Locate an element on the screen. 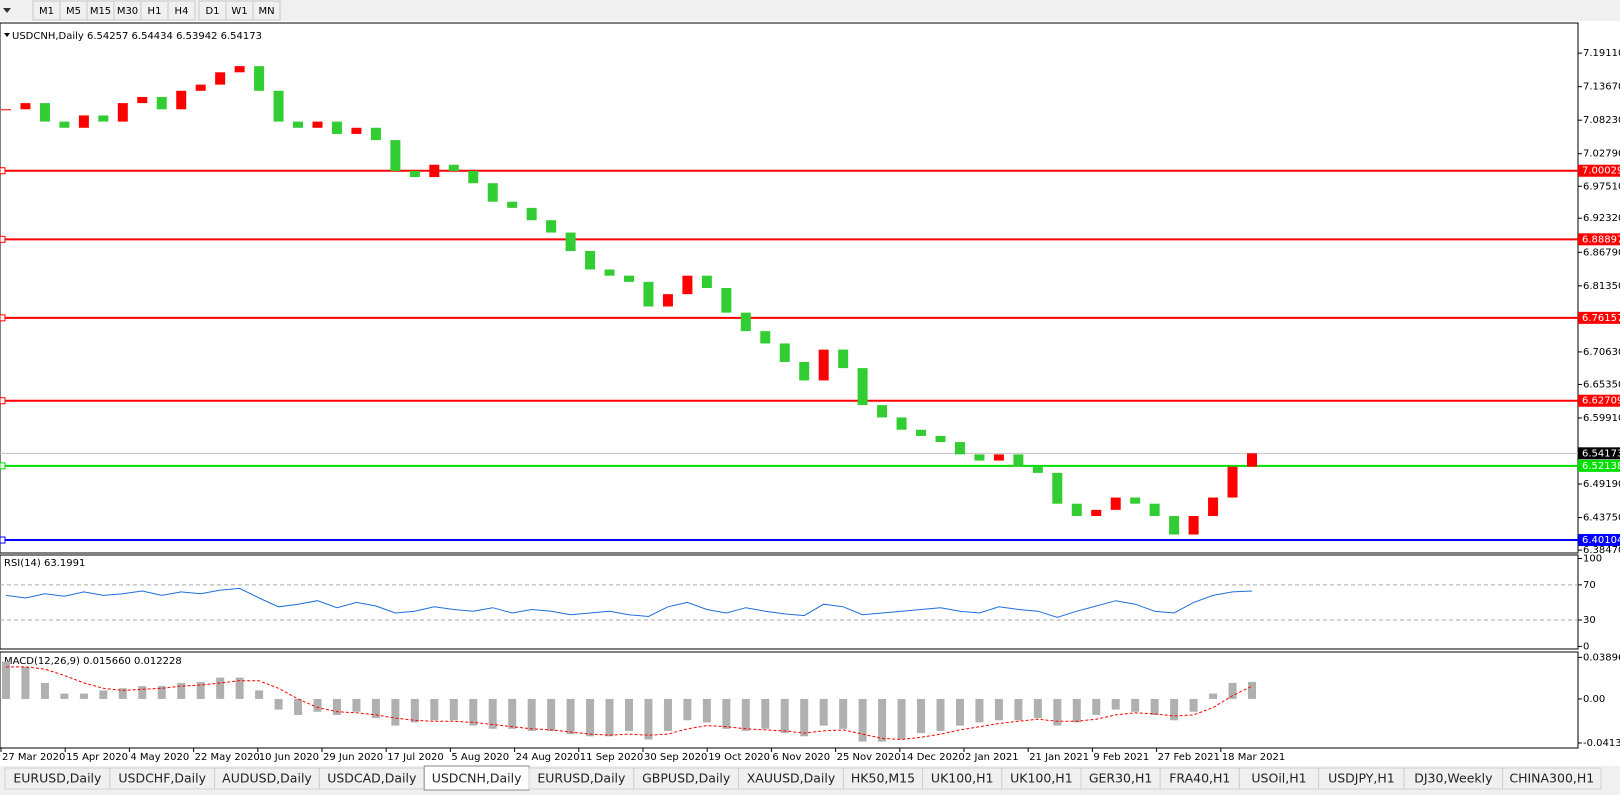 The width and height of the screenshot is (1620, 795). tab-label: DJ30,Weekly is located at coordinates (1453, 778).